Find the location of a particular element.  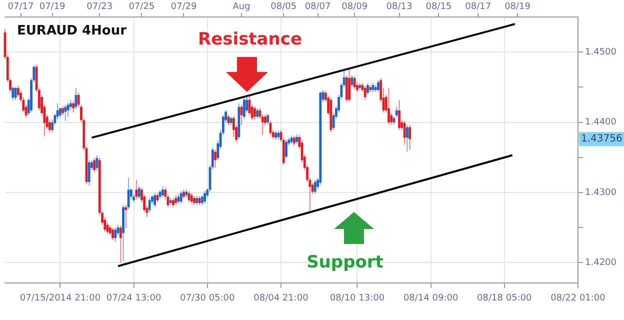

y-tick-label: 1.4500 is located at coordinates (601, 52).